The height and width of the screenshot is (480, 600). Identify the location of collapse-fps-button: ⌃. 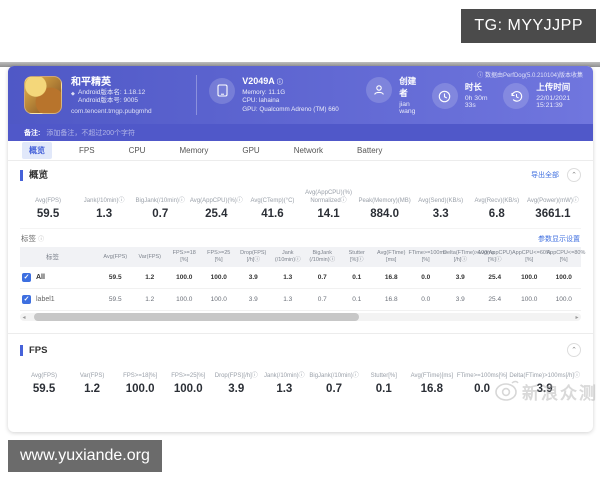
(574, 350).